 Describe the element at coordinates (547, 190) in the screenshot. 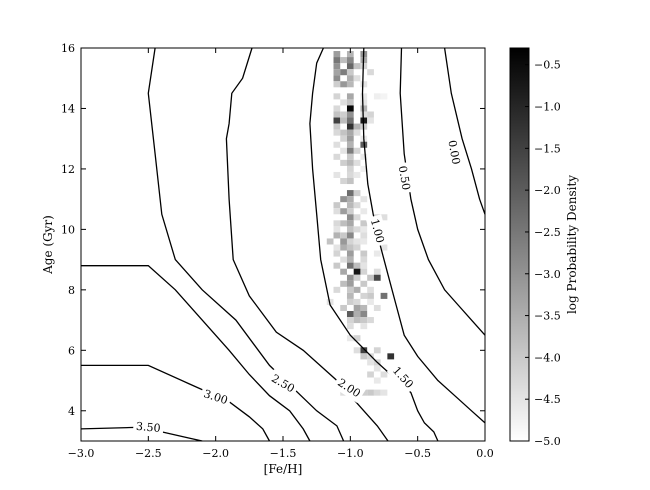

I see `colorbar-tick-label: −2.0` at that location.